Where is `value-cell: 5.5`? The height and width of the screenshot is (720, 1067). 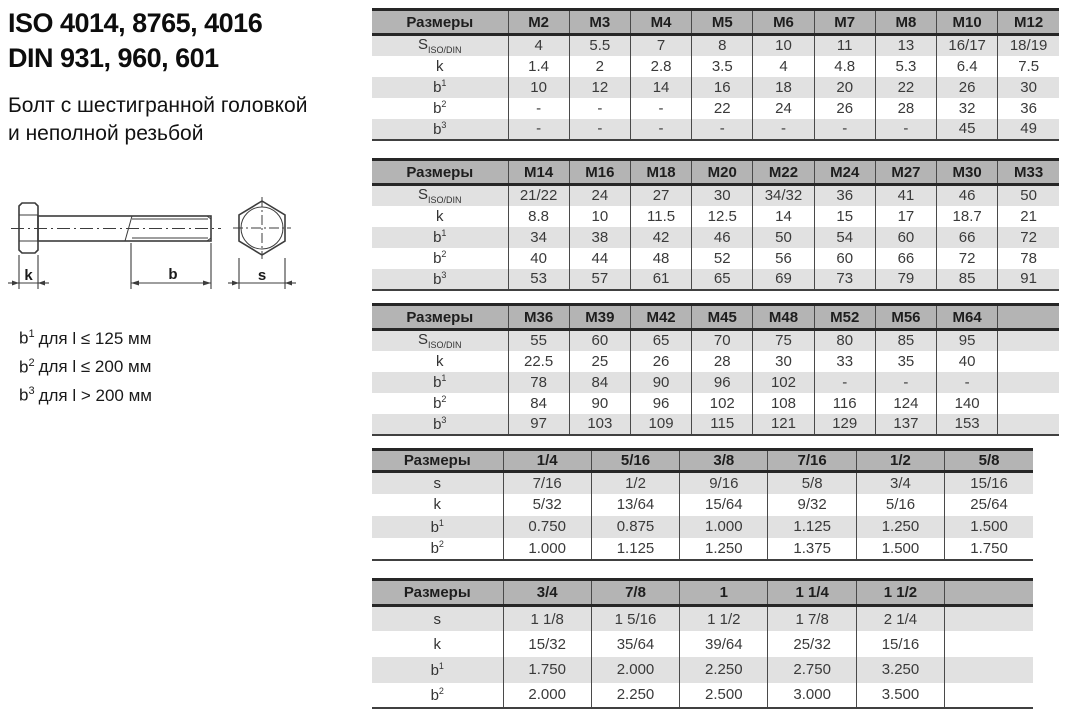 value-cell: 5.5 is located at coordinates (599, 45).